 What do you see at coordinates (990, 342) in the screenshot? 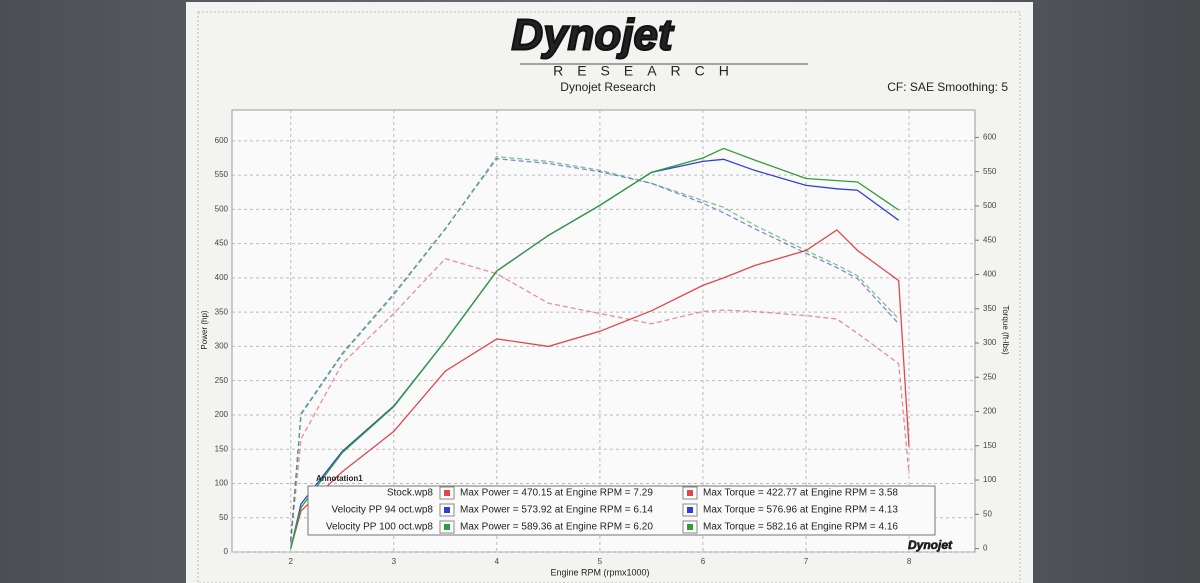
I see `y2-tick-label: 300` at bounding box center [990, 342].